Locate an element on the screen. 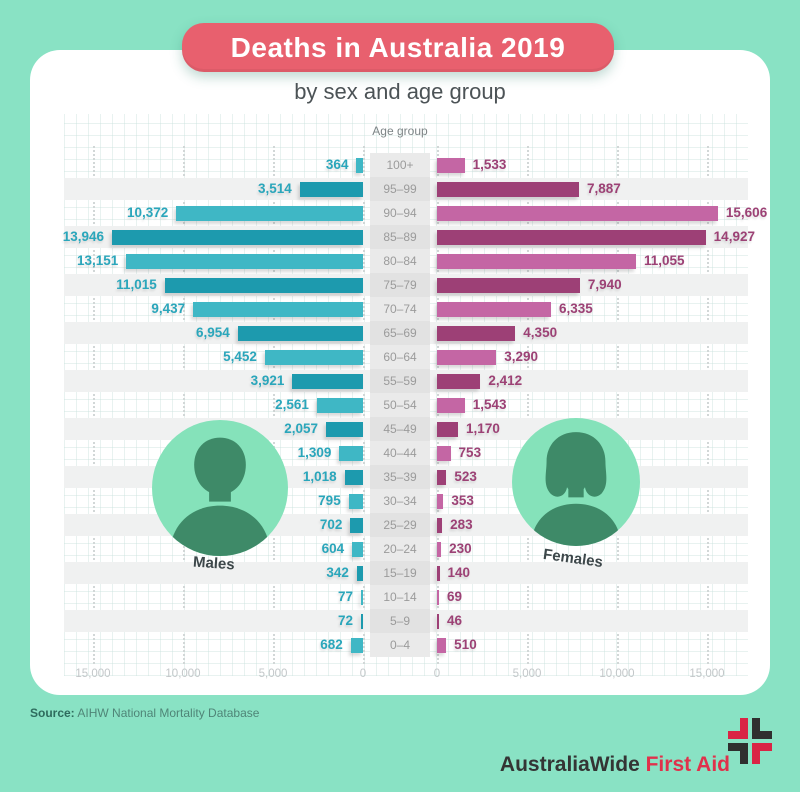  female-value-label: 46 is located at coordinates (455, 620).